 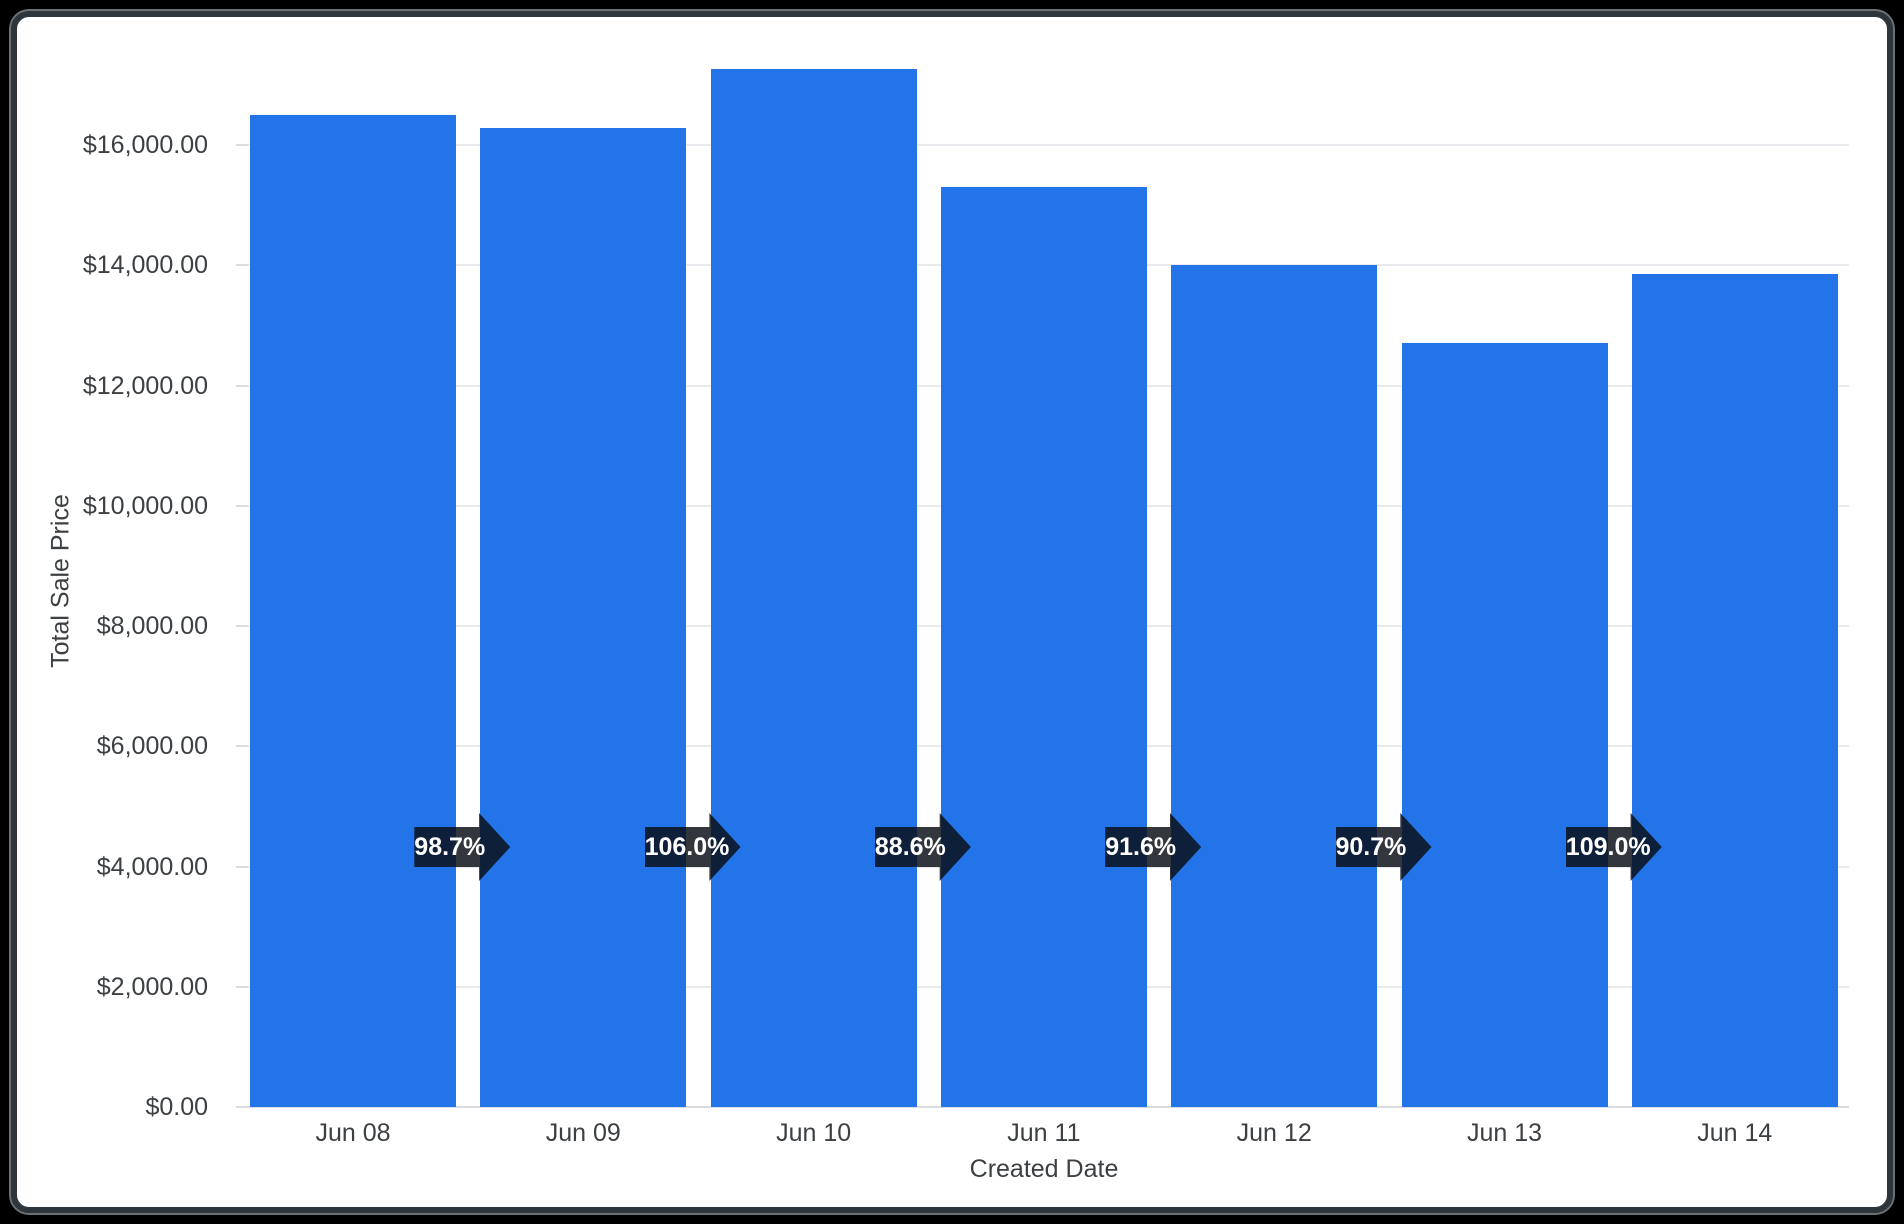 I want to click on y-tick-label: $6,000.00, so click(x=152, y=746).